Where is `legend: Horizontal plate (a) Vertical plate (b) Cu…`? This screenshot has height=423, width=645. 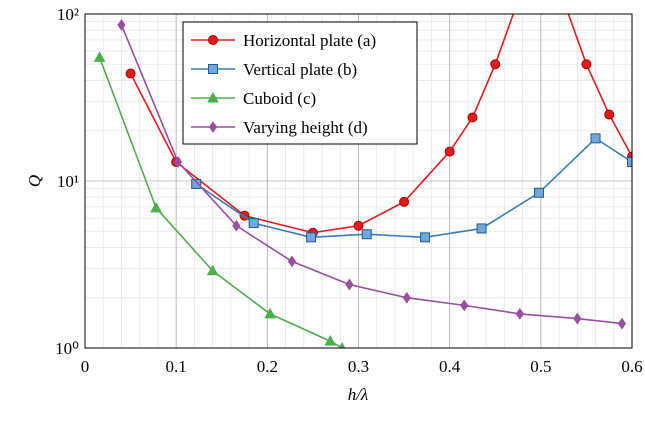 legend: Horizontal plate (a) Vertical plate (b) Cu… is located at coordinates (300, 83).